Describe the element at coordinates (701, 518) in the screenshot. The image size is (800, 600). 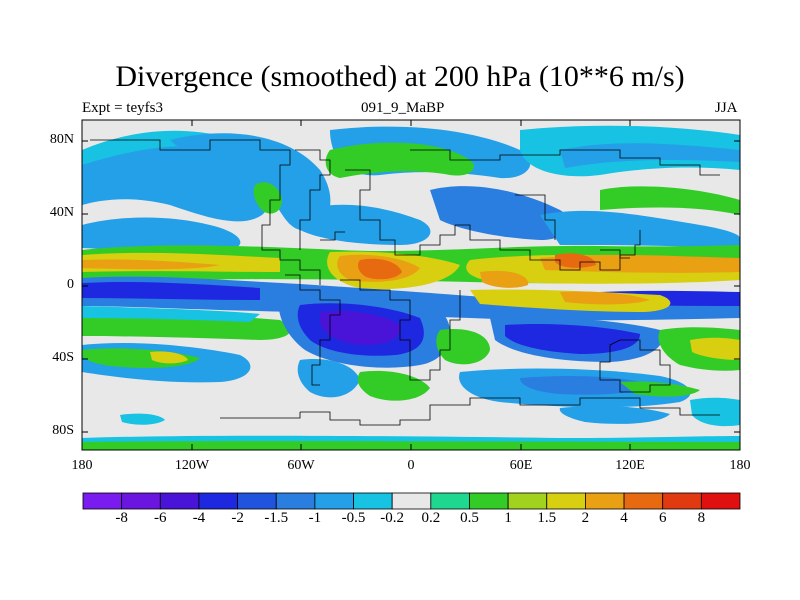
I see `colorbar-label: 8` at that location.